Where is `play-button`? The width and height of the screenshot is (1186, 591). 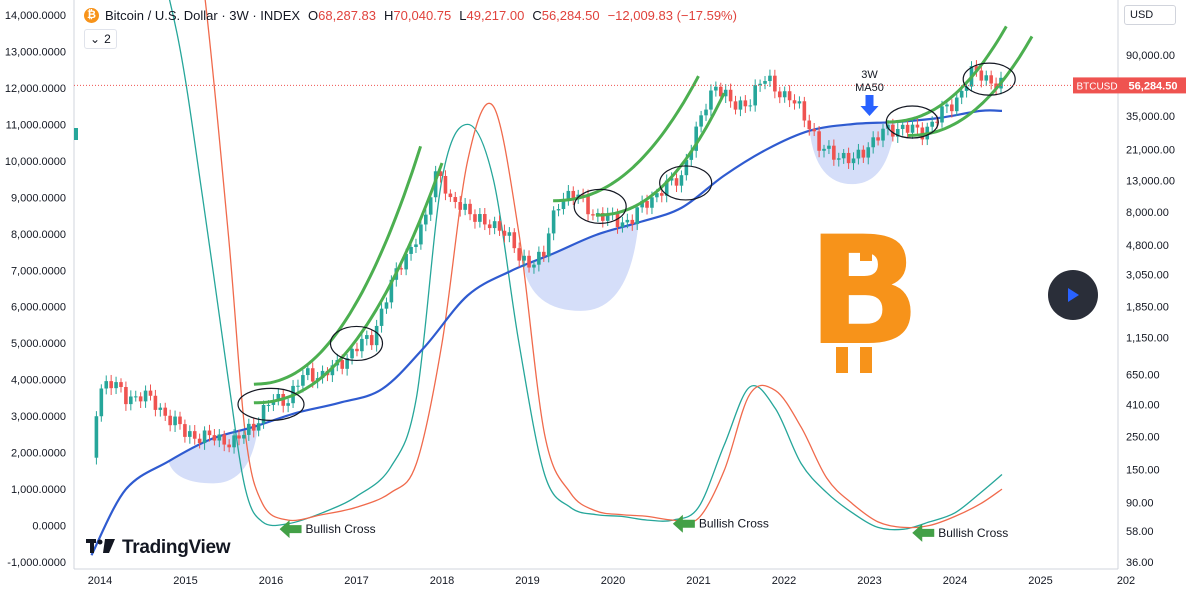 play-button is located at coordinates (1073, 295).